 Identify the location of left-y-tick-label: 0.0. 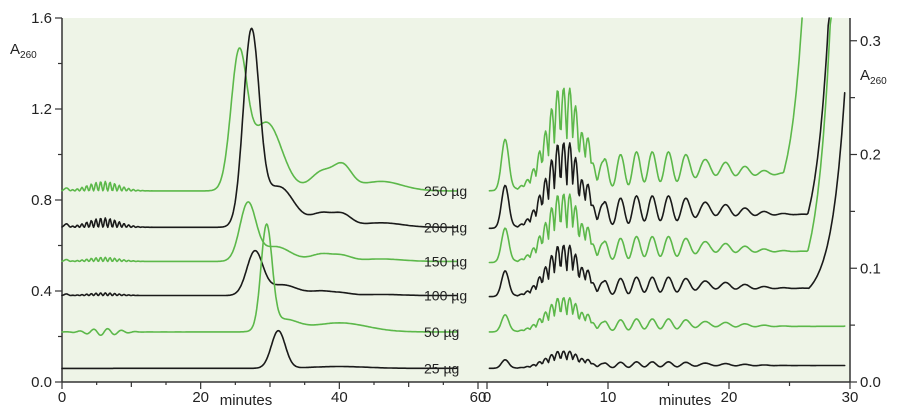
(41, 382).